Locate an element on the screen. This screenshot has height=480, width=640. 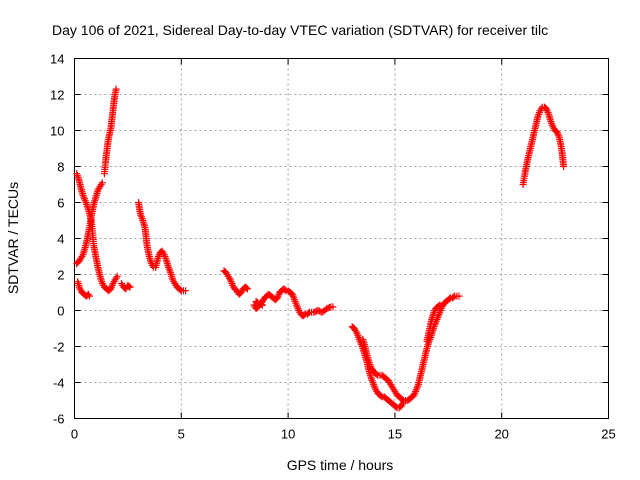
y-tick-label: 12 is located at coordinates (57, 95).